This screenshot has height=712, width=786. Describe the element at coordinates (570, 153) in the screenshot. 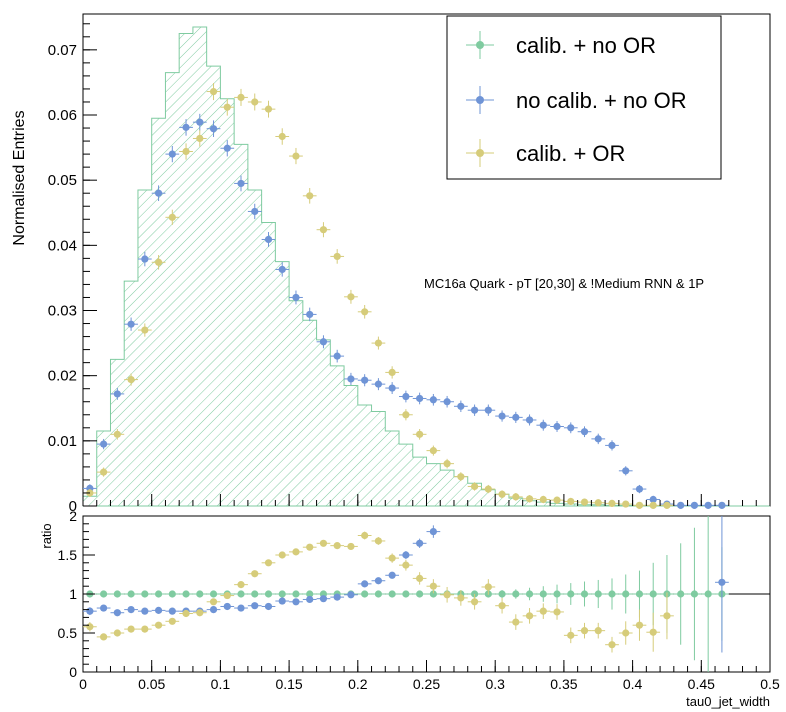

I see `legend-label-calib-or: calib. + OR` at that location.